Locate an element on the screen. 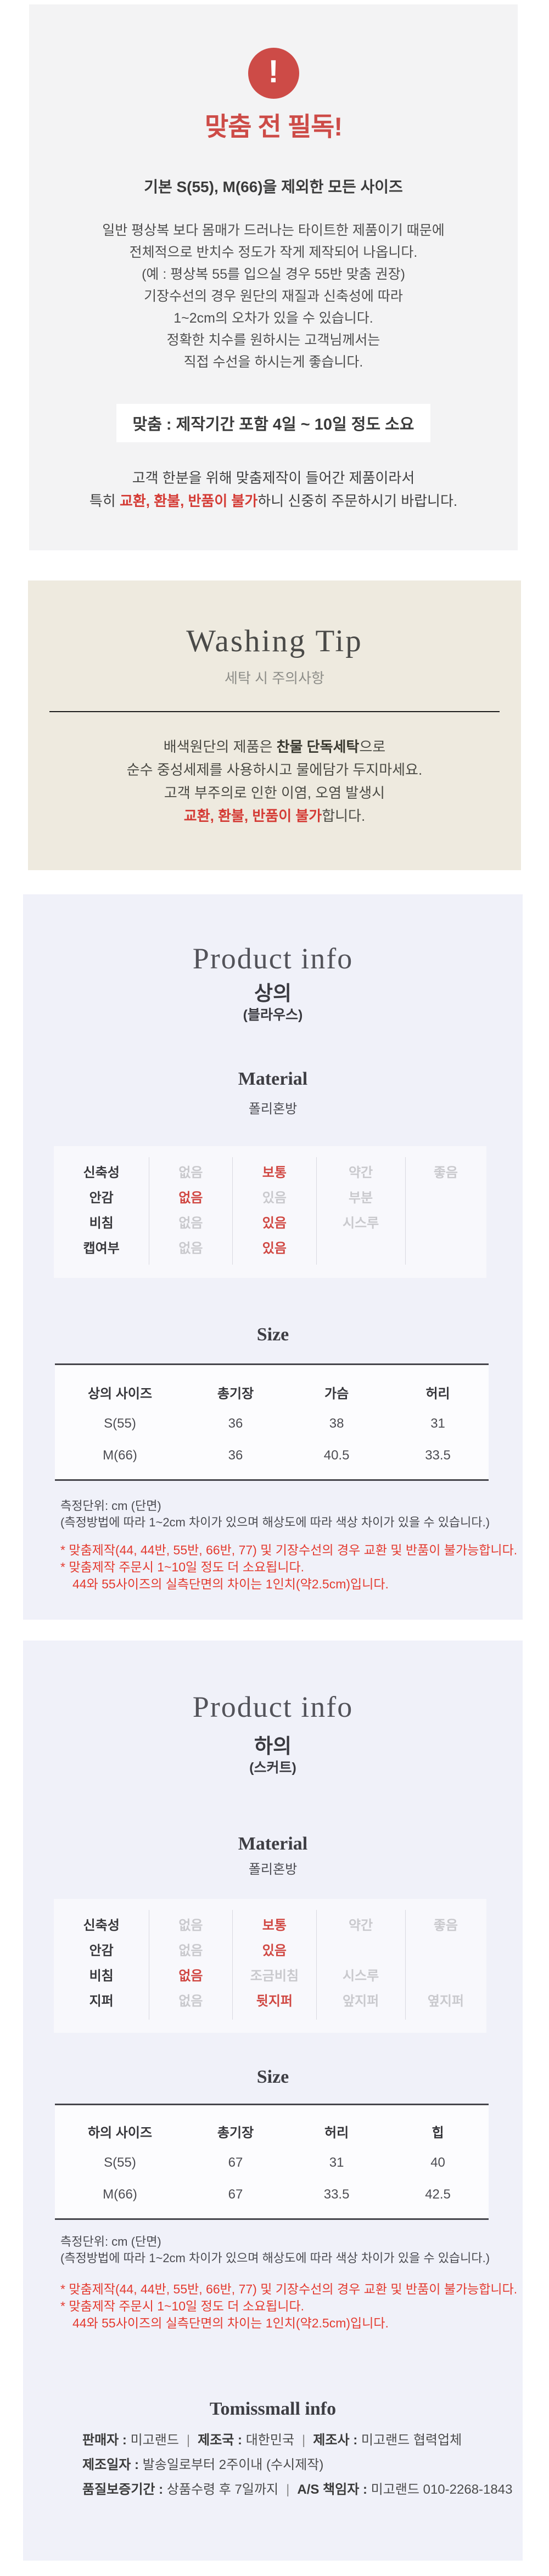 Image resolution: width=549 pixels, height=2576 pixels. material-cell: 부분 is located at coordinates (361, 1197).